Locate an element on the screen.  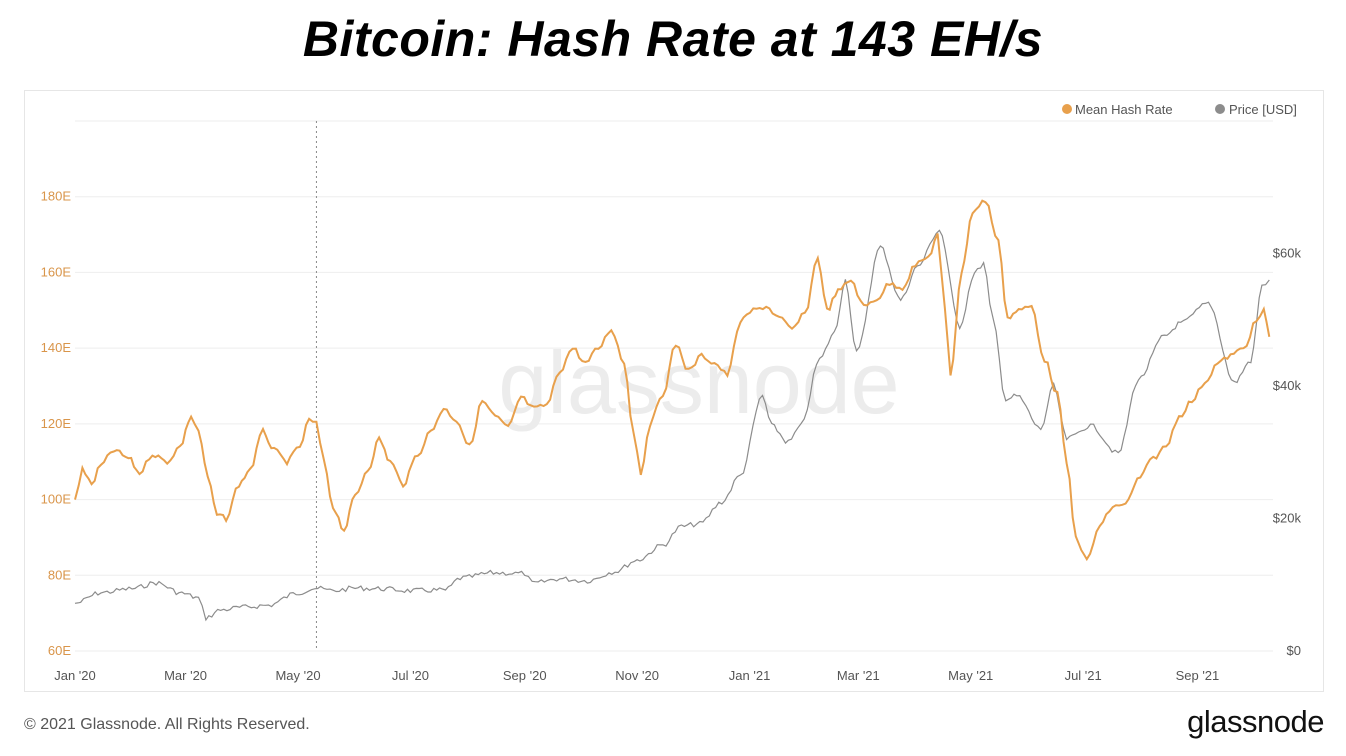
legend: Mean Hash Rate Price [USD] is located at coordinates (1179, 109).